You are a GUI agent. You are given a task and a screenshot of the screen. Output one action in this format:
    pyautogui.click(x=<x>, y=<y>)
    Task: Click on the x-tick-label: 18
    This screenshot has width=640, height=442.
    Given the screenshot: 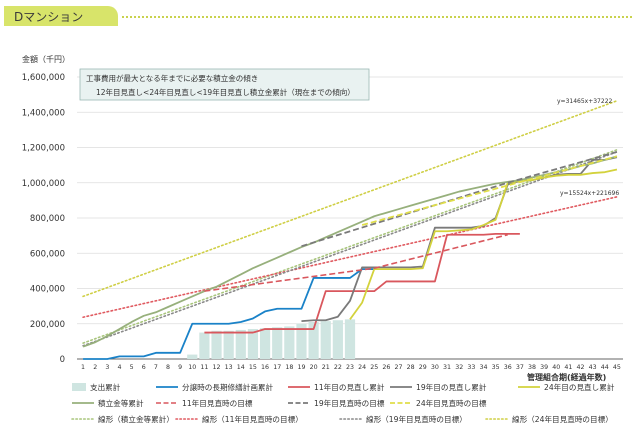 What is the action you would take?
    pyautogui.click(x=289, y=367)
    